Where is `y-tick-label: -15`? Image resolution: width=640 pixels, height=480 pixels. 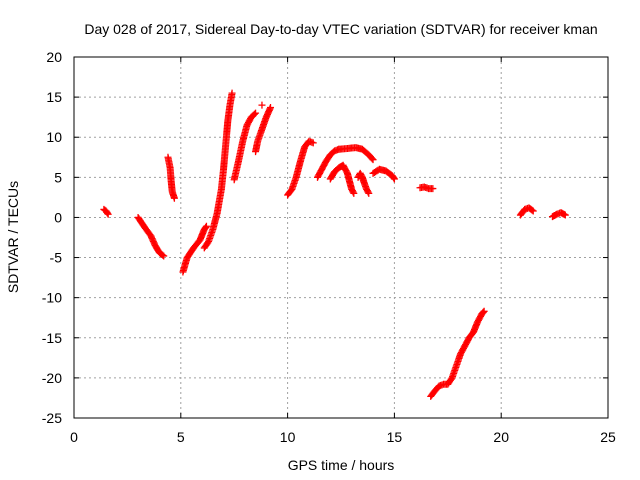 y-tick-label: -15 is located at coordinates (52, 338).